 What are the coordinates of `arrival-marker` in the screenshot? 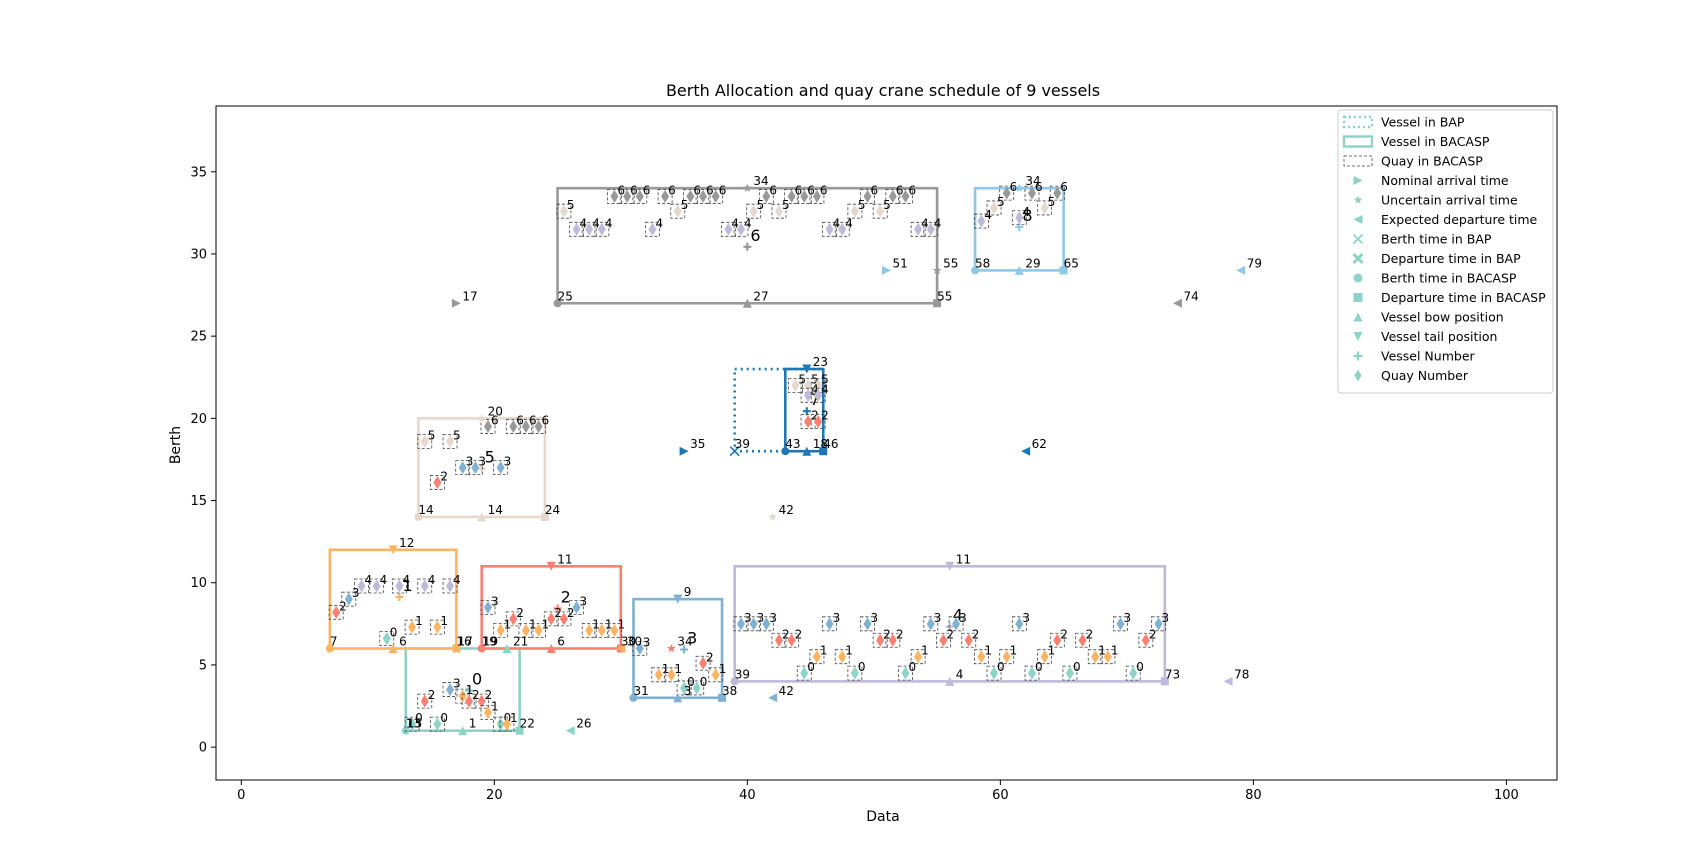 It's located at (456, 303).